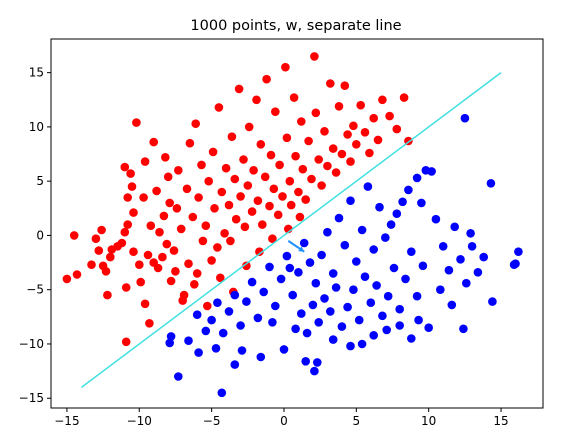 The height and width of the screenshot is (442, 562). I want to click on y-tick-label: −10, so click(31, 344).